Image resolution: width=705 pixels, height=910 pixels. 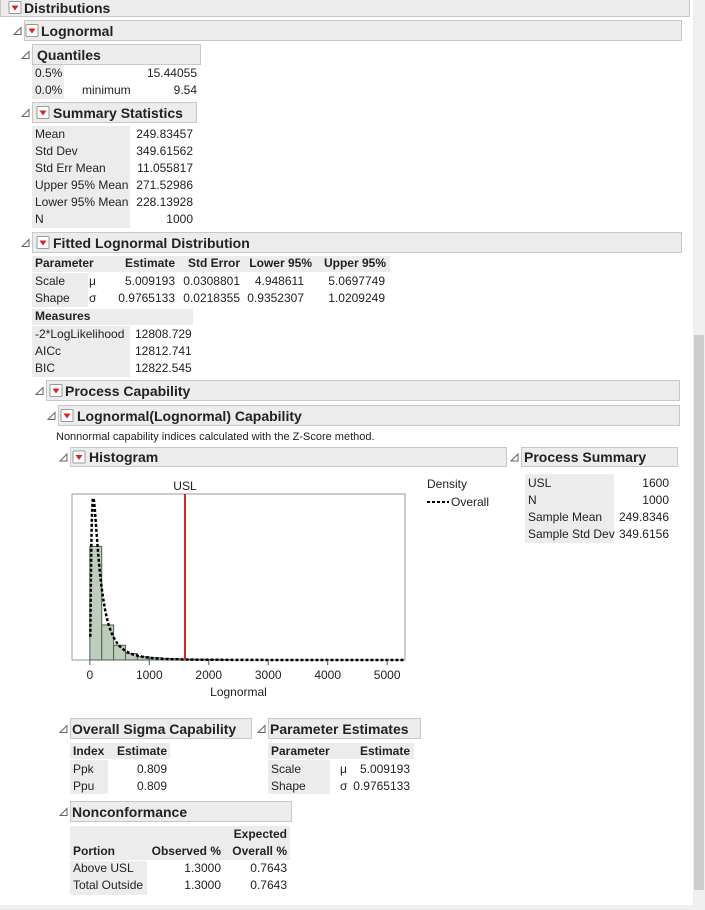 What do you see at coordinates (165, 168) in the screenshot?
I see `row-value: 11.055817` at bounding box center [165, 168].